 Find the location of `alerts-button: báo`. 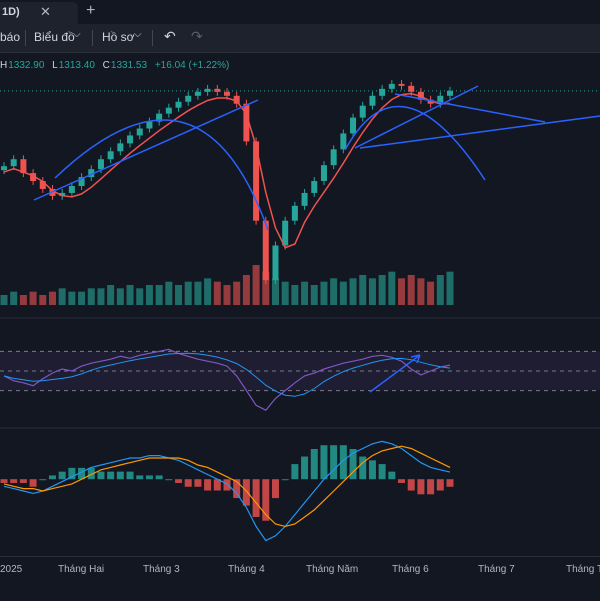

alerts-button: báo is located at coordinates (10, 37).